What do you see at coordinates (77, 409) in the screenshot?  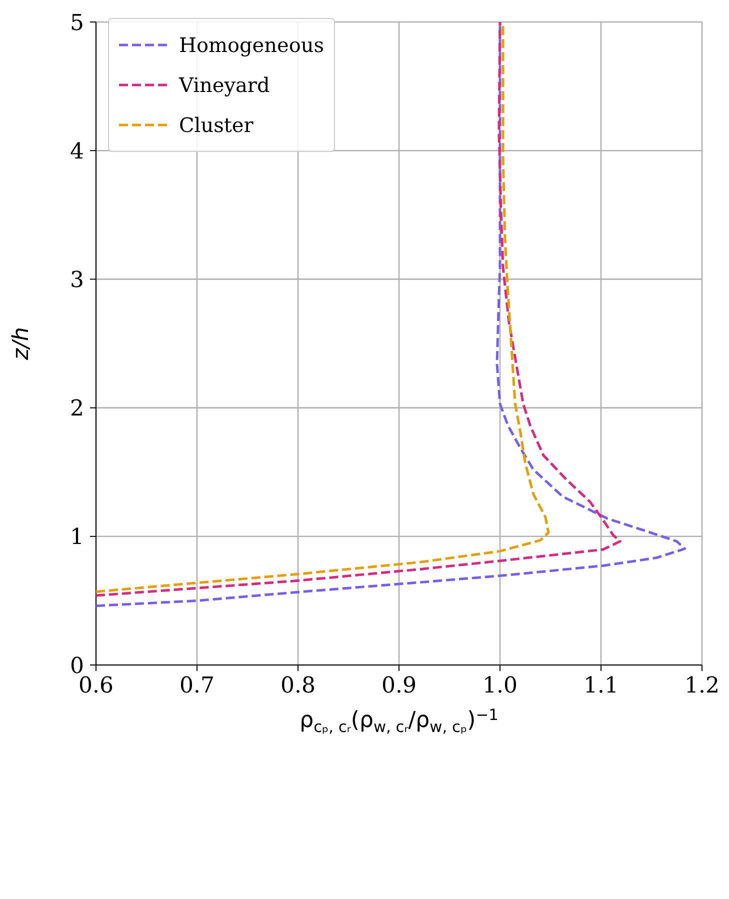 I see `y-tick-label: 2` at bounding box center [77, 409].